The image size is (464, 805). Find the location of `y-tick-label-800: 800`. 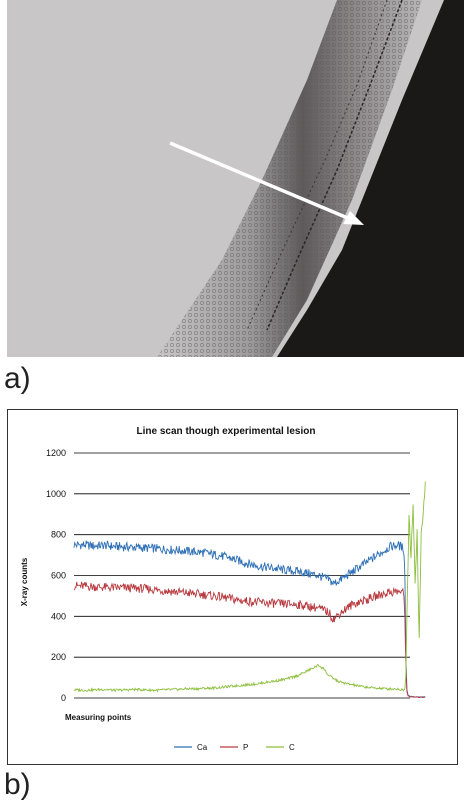

y-tick-label-800: 800 is located at coordinates (58, 535).